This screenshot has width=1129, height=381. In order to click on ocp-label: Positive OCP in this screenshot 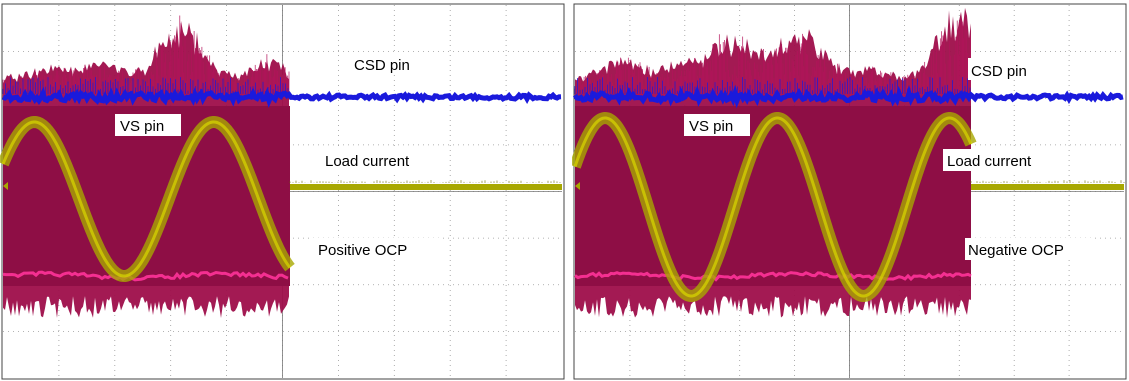, I will do `click(362, 250)`.